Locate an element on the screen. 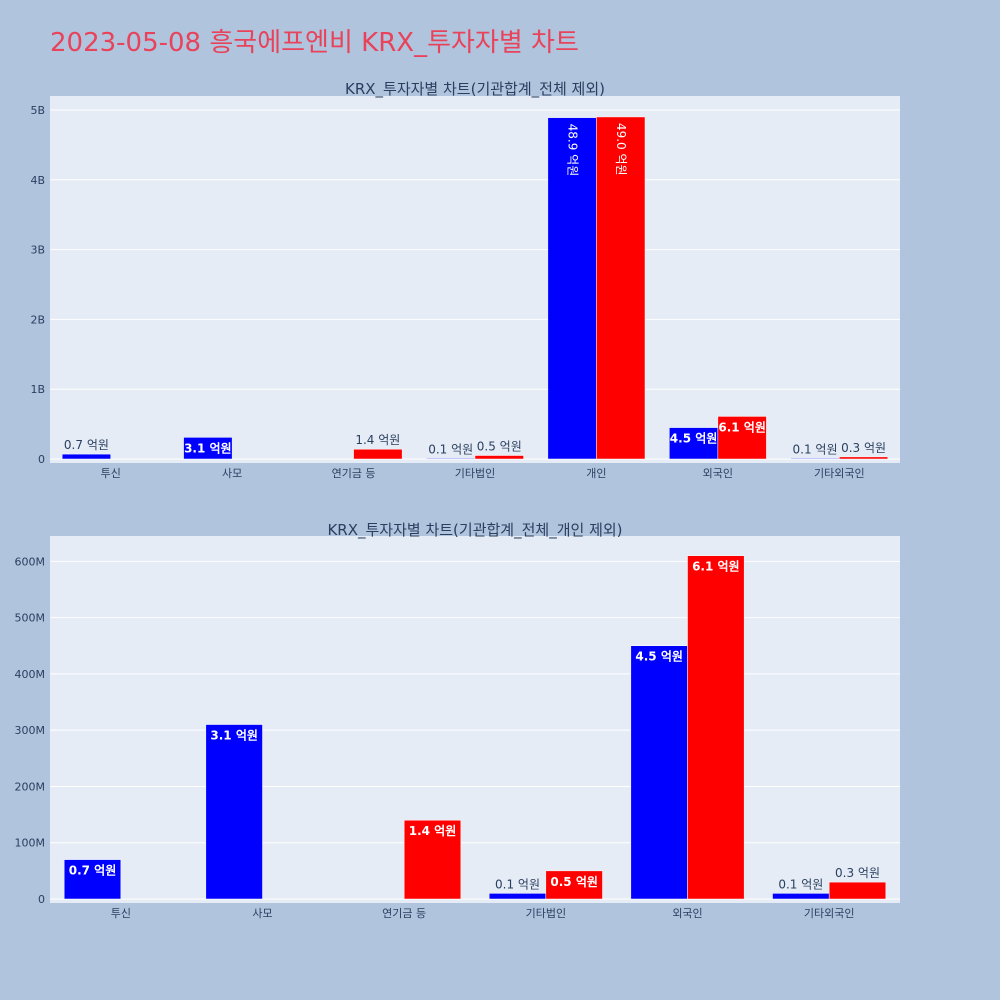 Image resolution: width=1000 pixels, height=1000 pixels. chart2-data-label: 4.5 억원 is located at coordinates (659, 657).